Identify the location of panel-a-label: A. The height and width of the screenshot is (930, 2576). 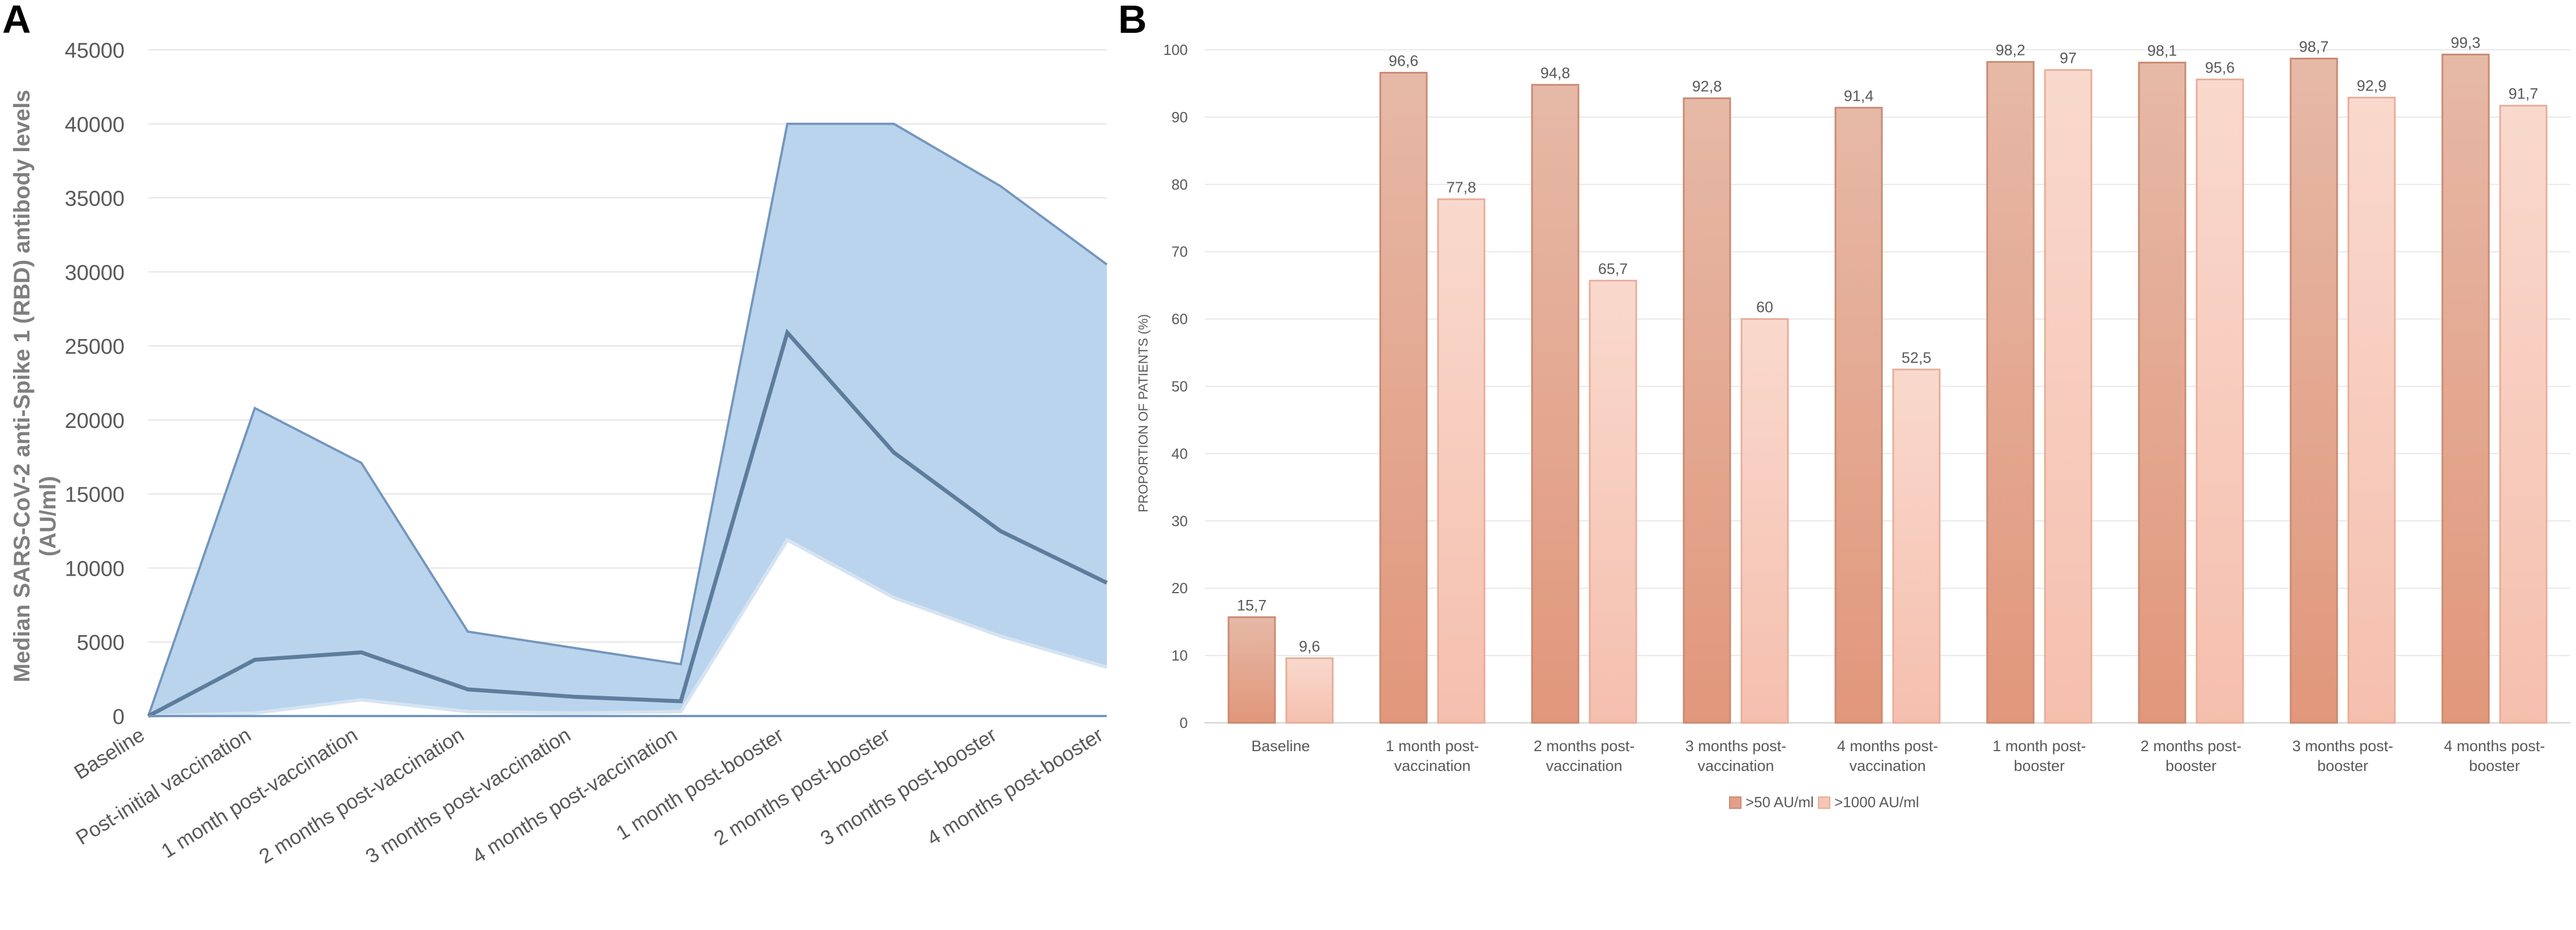
(16, 20).